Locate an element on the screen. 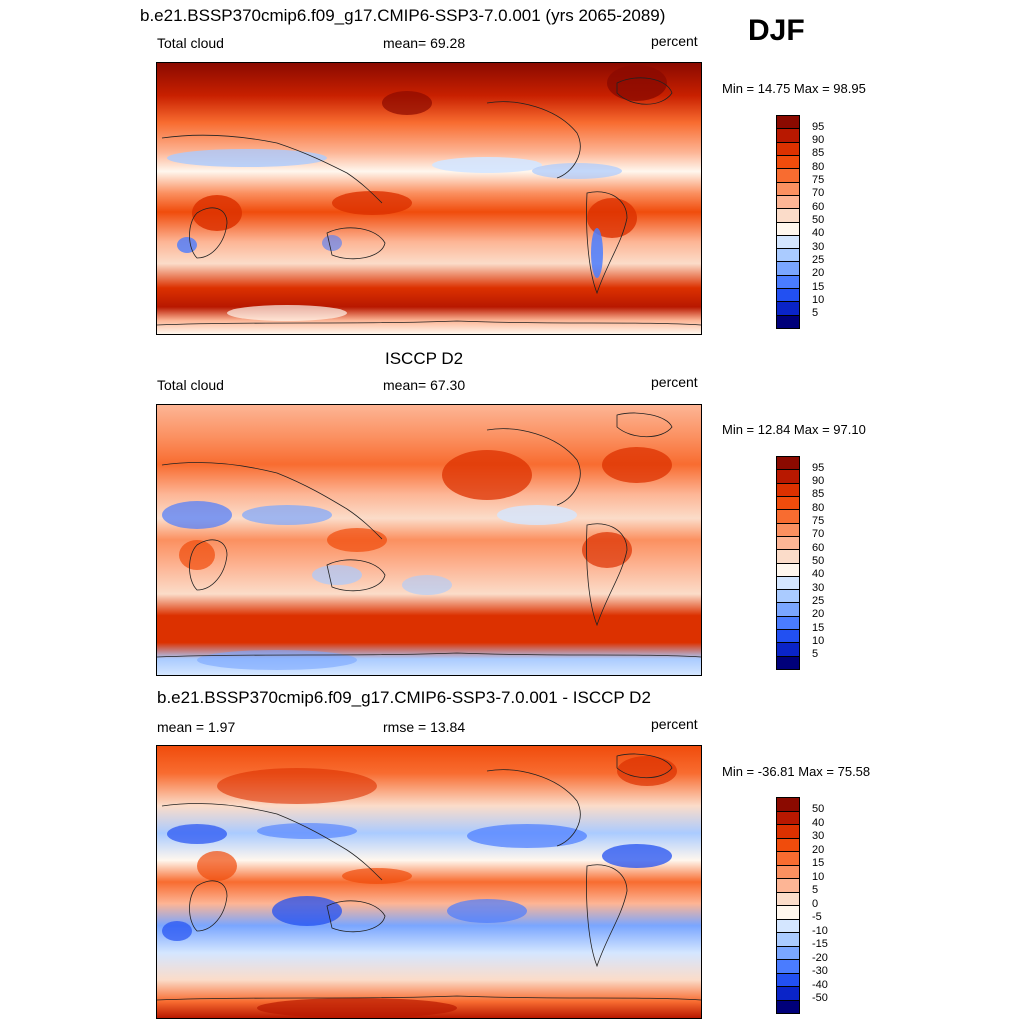  panel2-mean-label: mean= 67.30 is located at coordinates (424, 385).